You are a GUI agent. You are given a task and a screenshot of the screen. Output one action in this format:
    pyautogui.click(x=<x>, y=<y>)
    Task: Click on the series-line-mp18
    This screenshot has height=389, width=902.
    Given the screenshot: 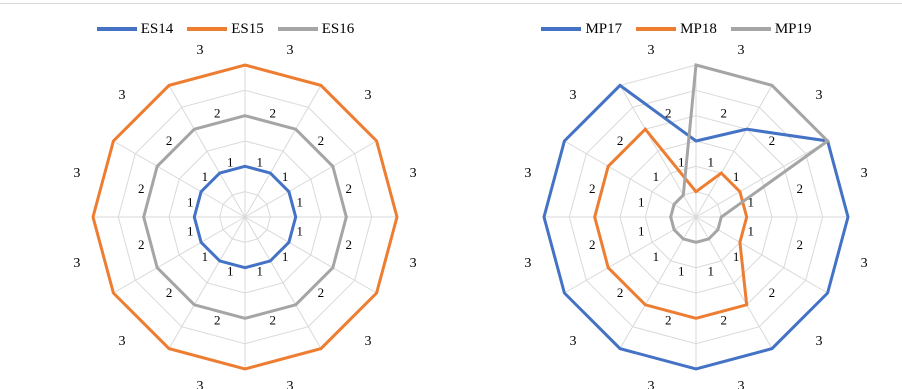 What is the action you would take?
    pyautogui.click(x=671, y=223)
    